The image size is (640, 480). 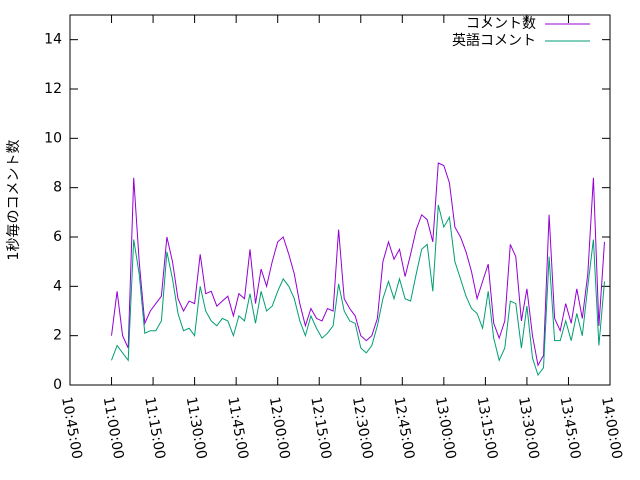 What do you see at coordinates (57, 237) in the screenshot?
I see `y-tick-label: 6` at bounding box center [57, 237].